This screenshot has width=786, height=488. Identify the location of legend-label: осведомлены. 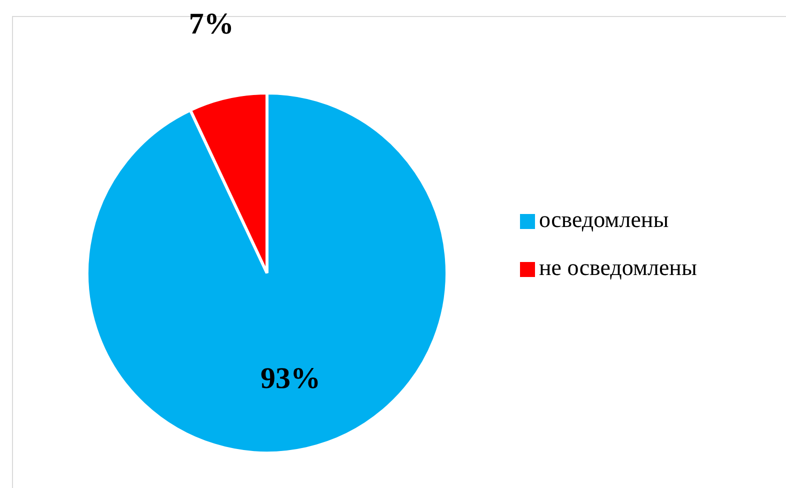
(604, 219).